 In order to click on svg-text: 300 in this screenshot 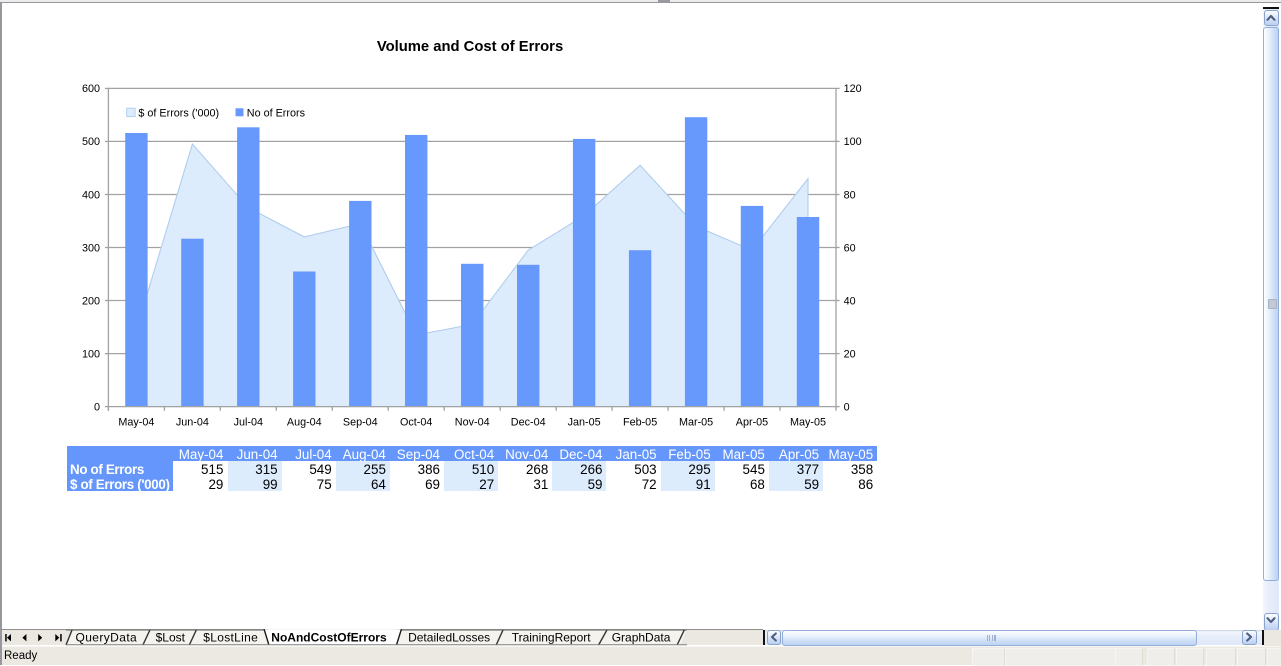, I will do `click(91, 248)`.